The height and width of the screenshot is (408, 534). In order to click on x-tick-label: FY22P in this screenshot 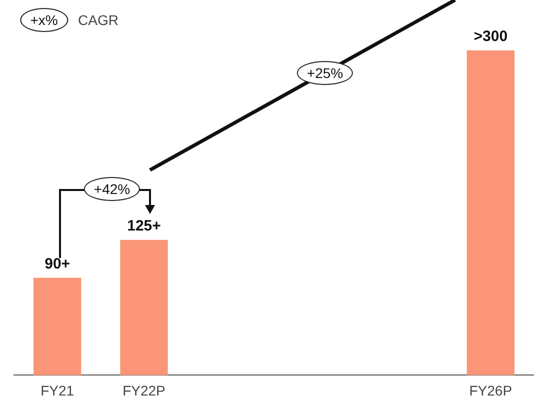, I will do `click(144, 390)`.